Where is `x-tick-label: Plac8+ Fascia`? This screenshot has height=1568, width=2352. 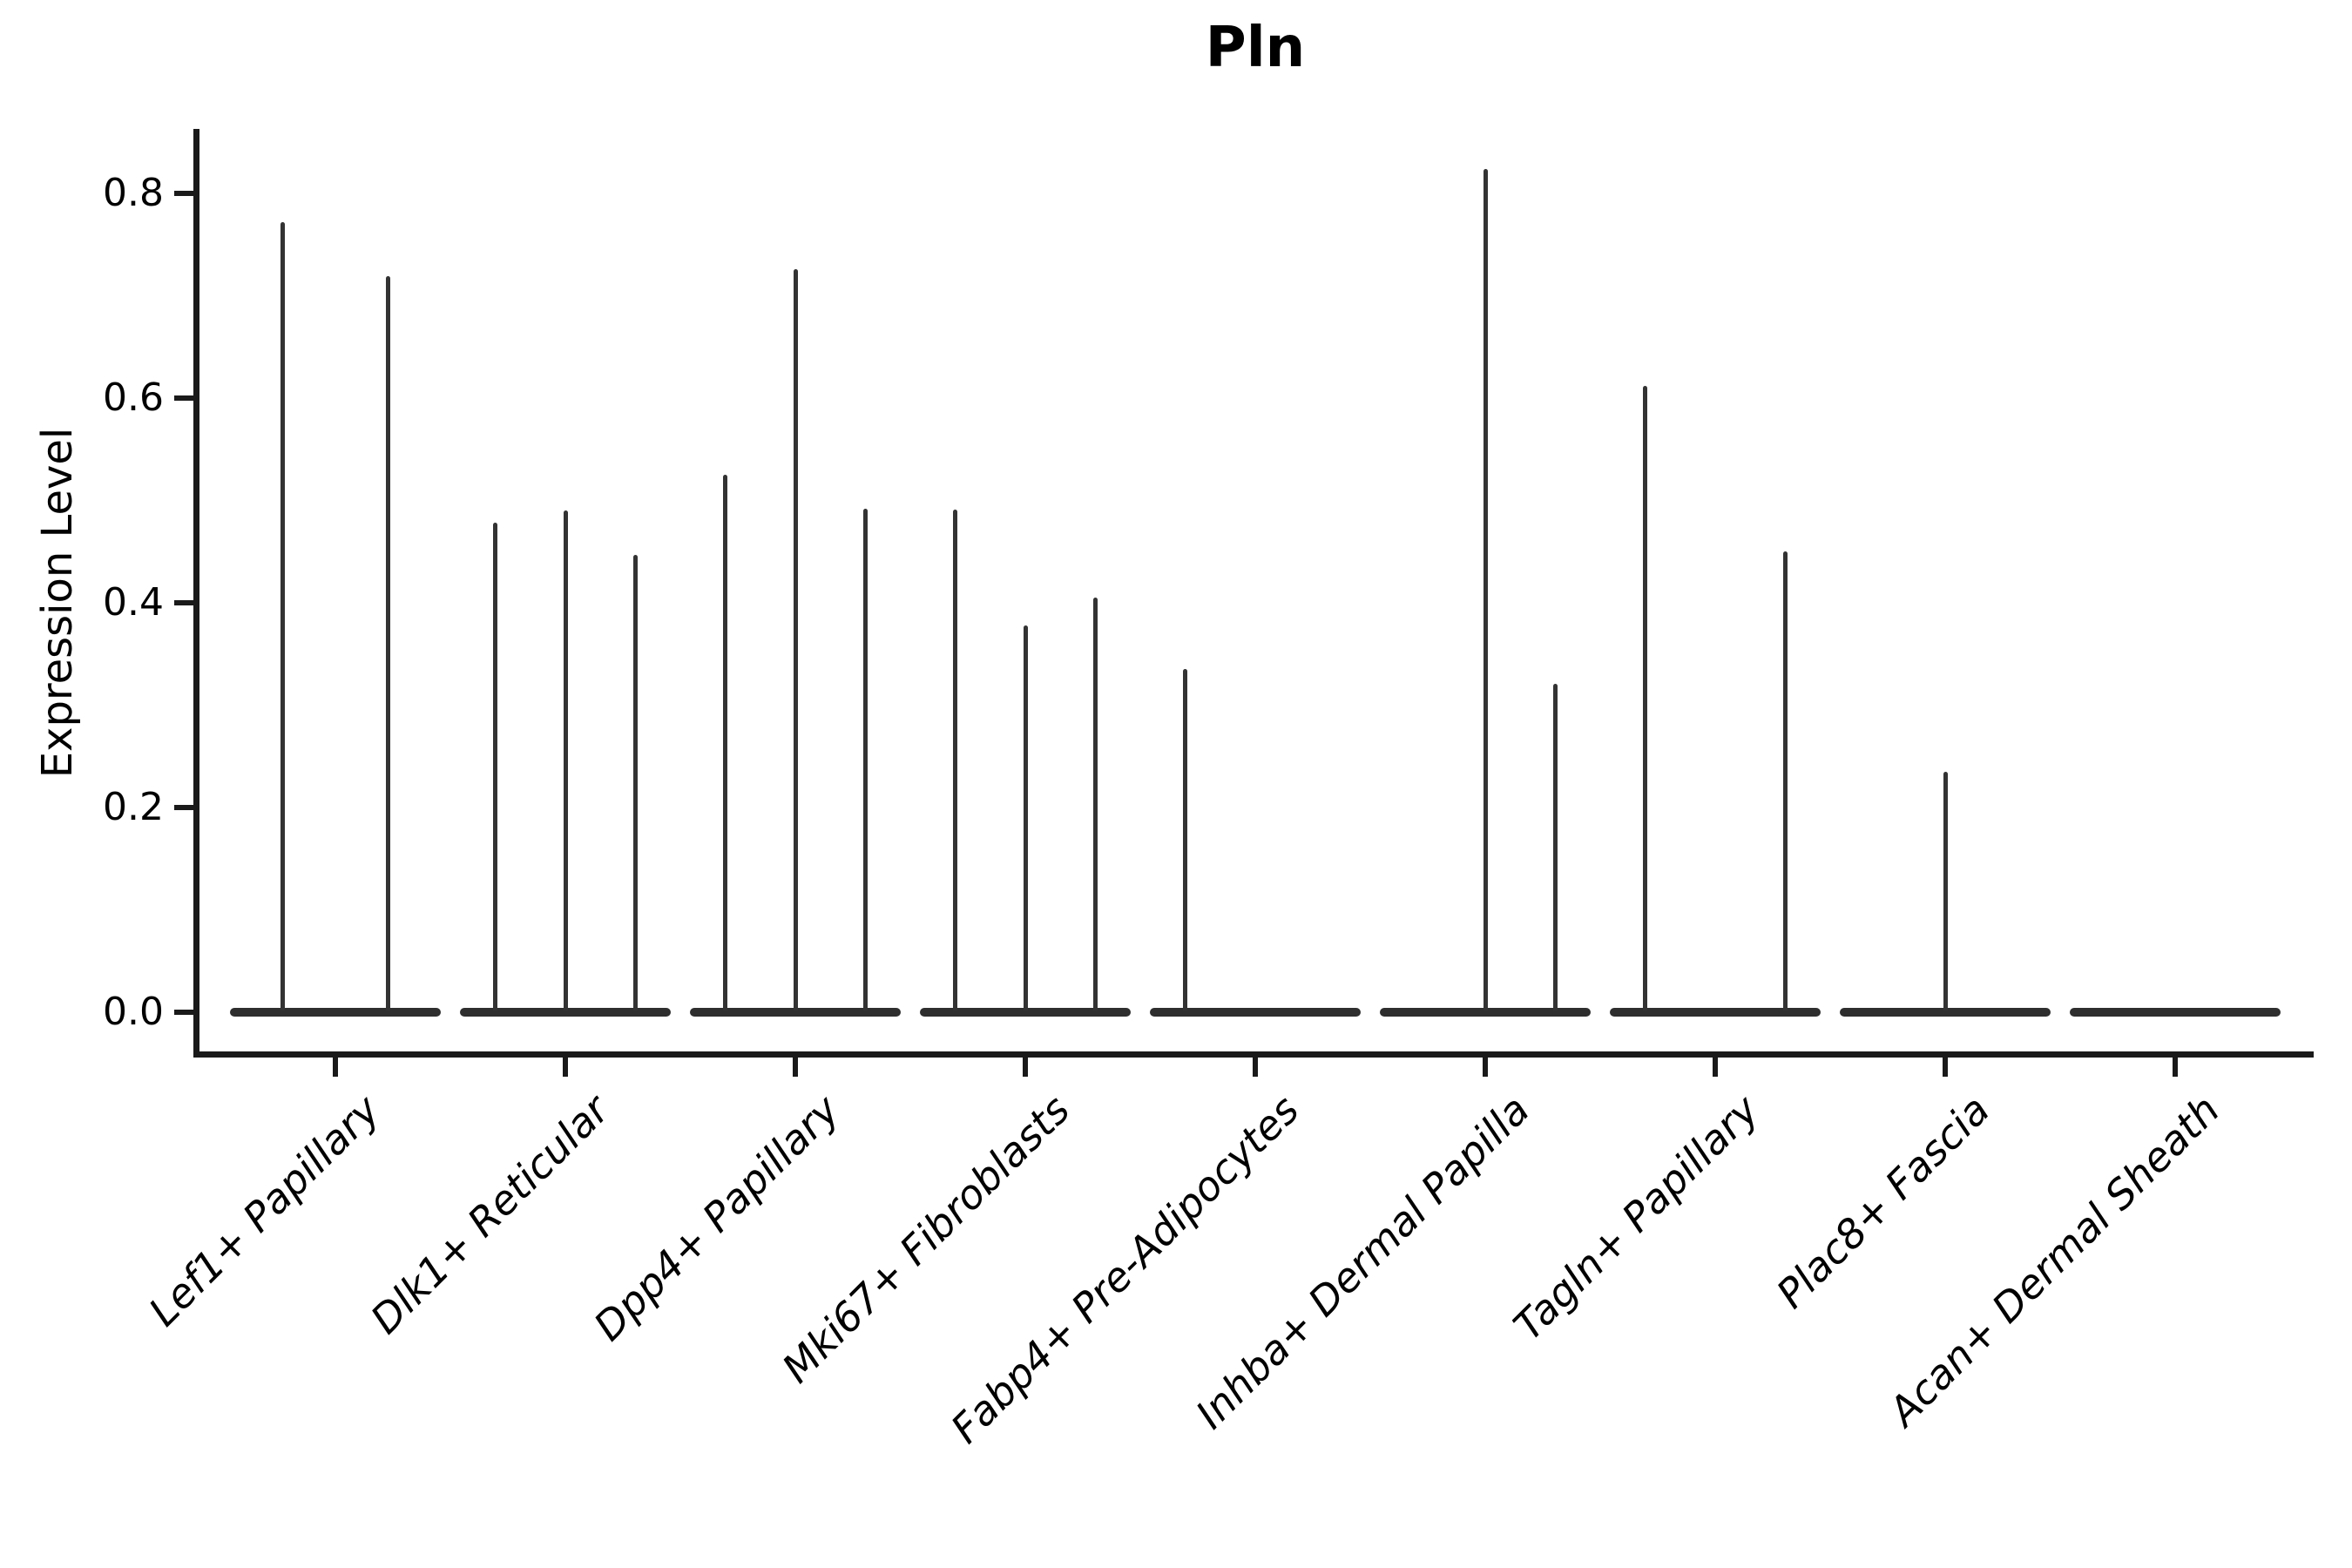 x-tick-label: Plac8+ Fascia is located at coordinates (1883, 1201).